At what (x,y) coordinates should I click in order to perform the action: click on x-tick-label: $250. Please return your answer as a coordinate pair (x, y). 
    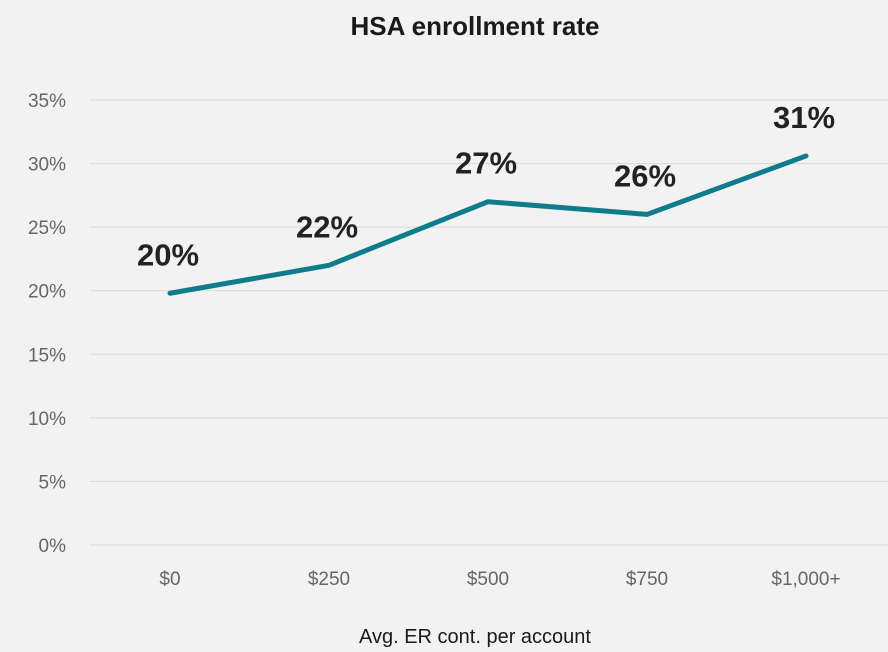
    Looking at the image, I should click on (329, 579).